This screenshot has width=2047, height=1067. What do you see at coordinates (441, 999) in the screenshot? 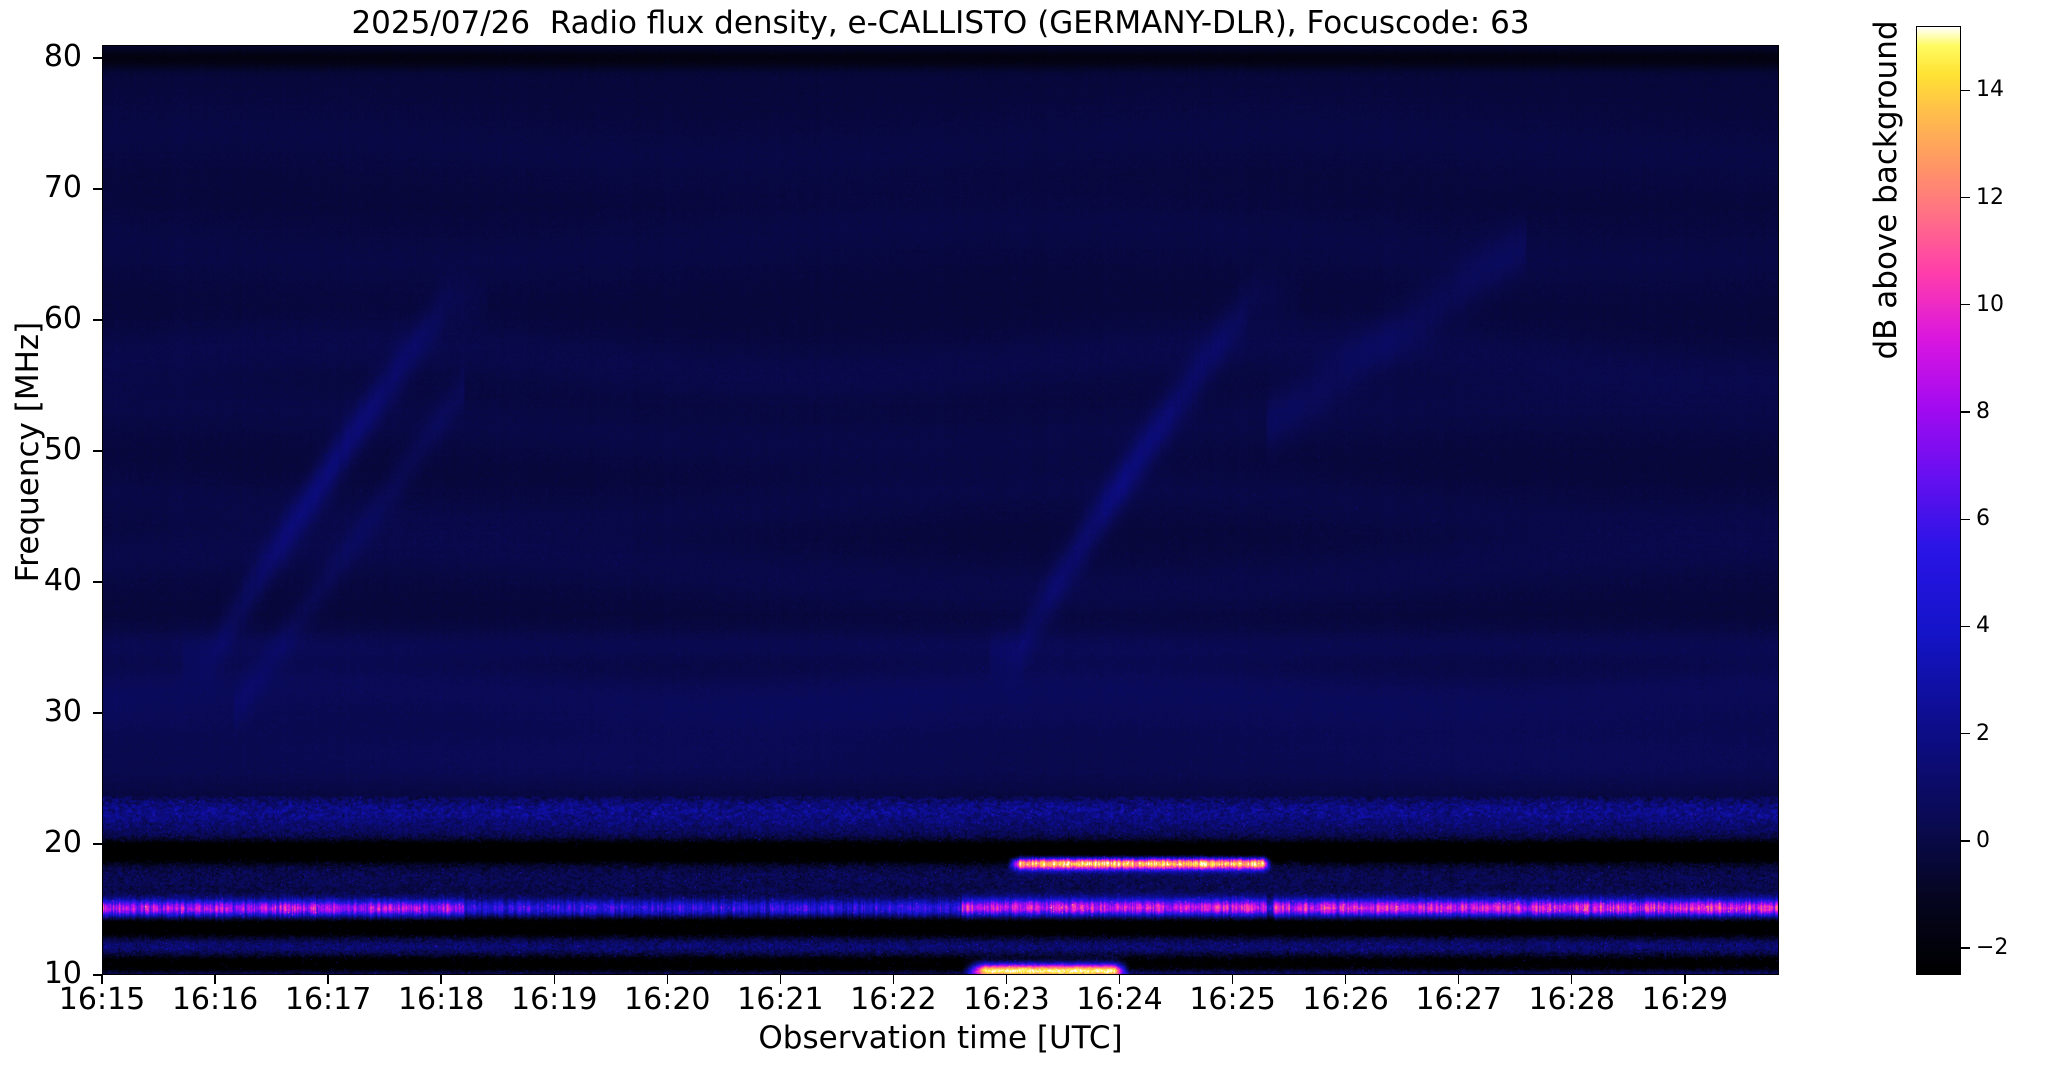
I see `x-tick-label: 16:18` at bounding box center [441, 999].